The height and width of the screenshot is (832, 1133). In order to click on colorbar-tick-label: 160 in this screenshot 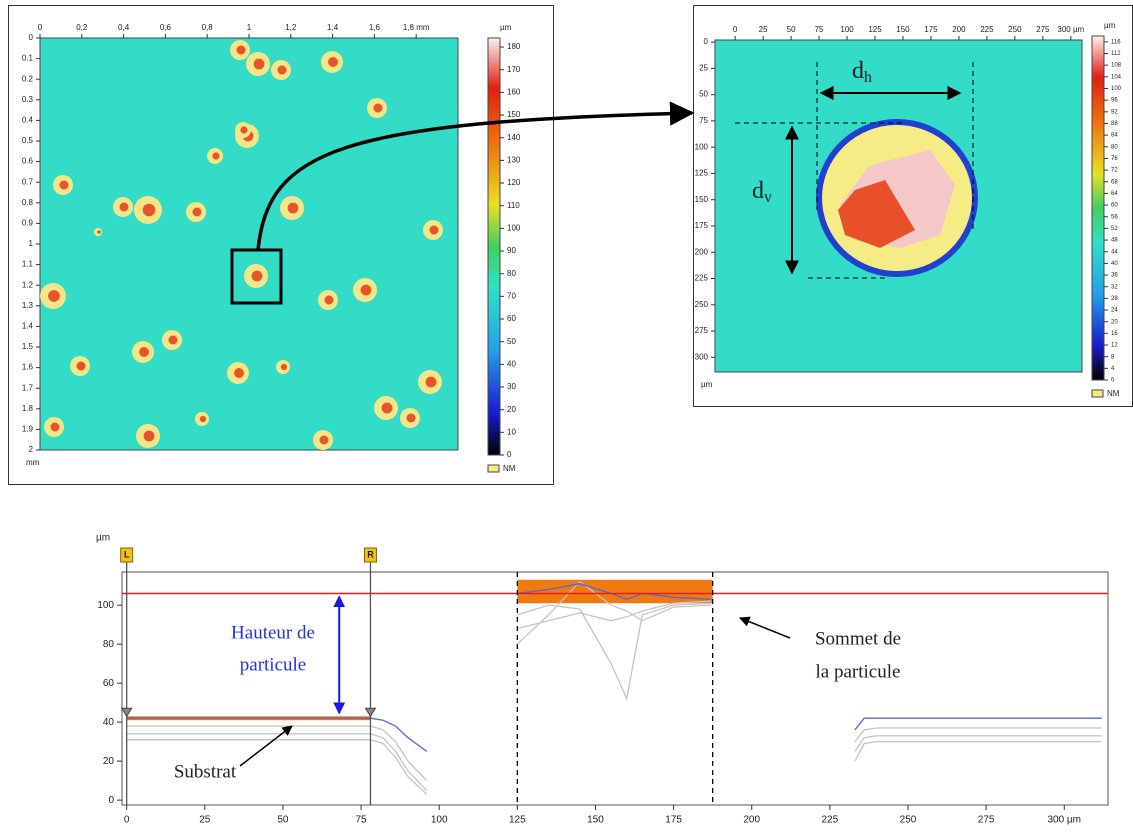, I will do `click(514, 92)`.